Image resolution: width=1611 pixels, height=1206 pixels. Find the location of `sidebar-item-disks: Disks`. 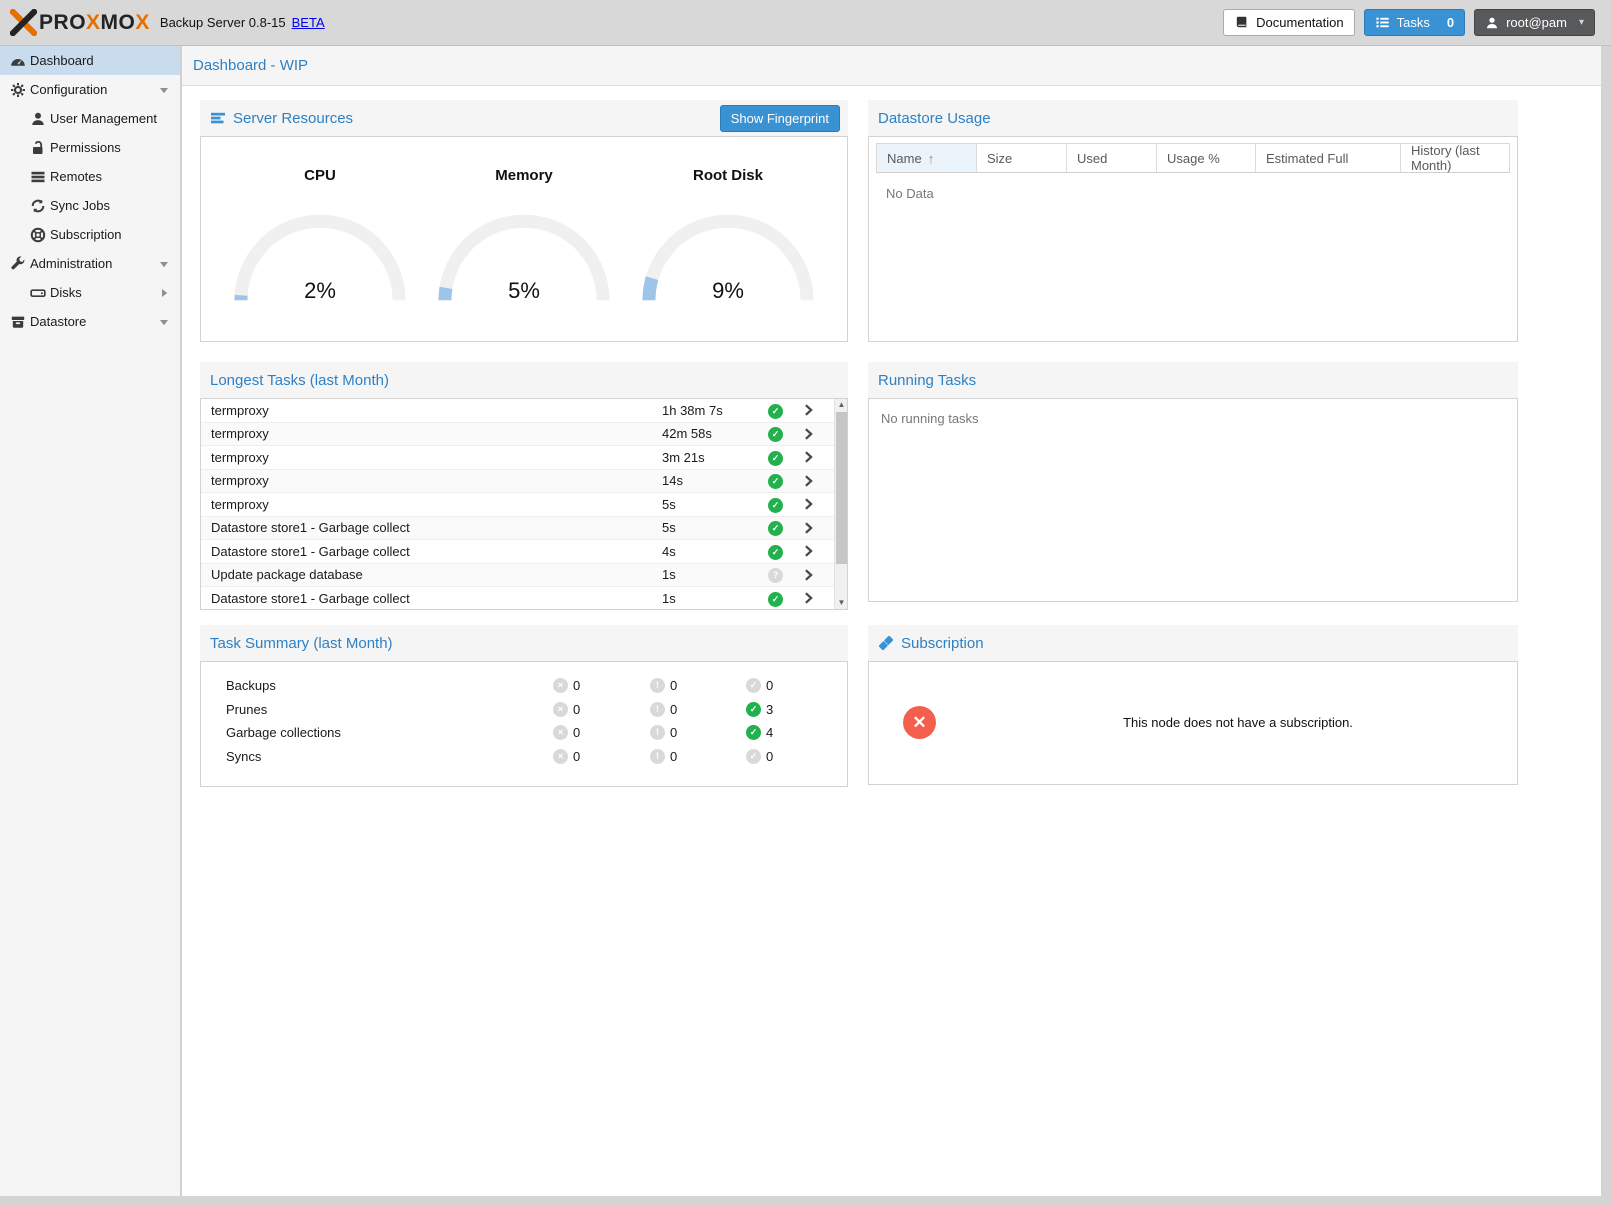

sidebar-item-disks: Disks is located at coordinates (90, 292).